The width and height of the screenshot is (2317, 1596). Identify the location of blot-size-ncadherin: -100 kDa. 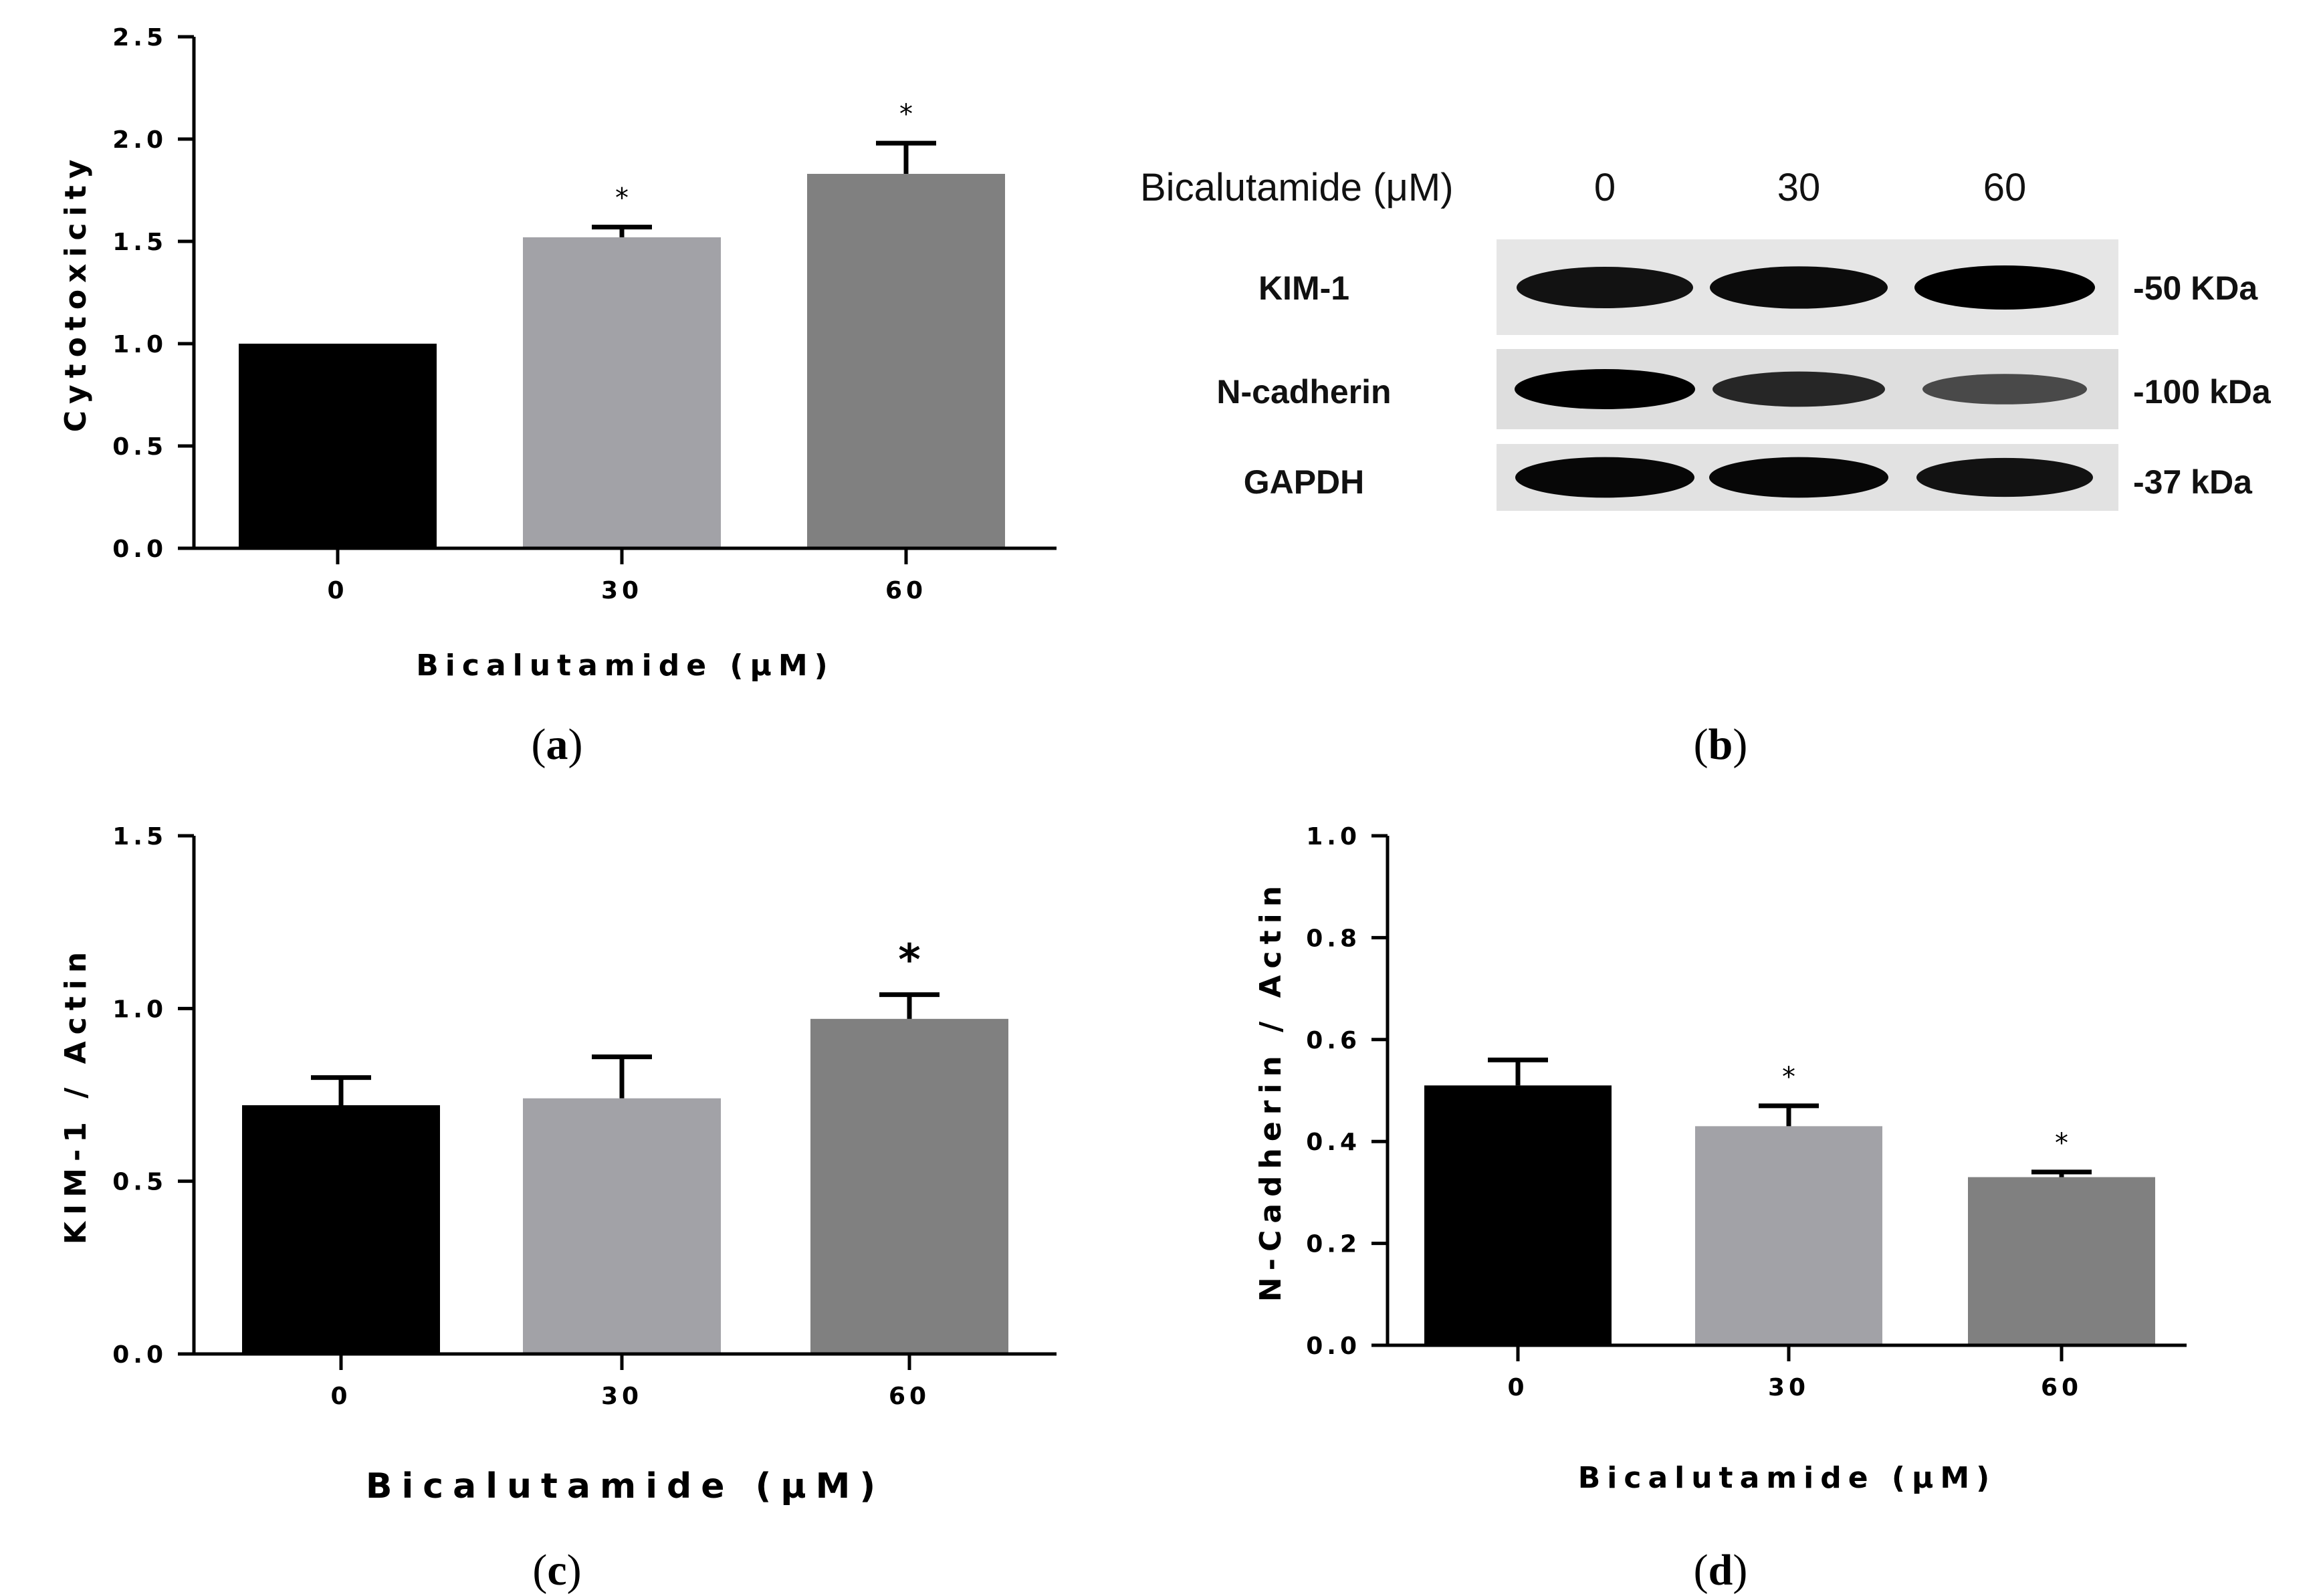
(2202, 392).